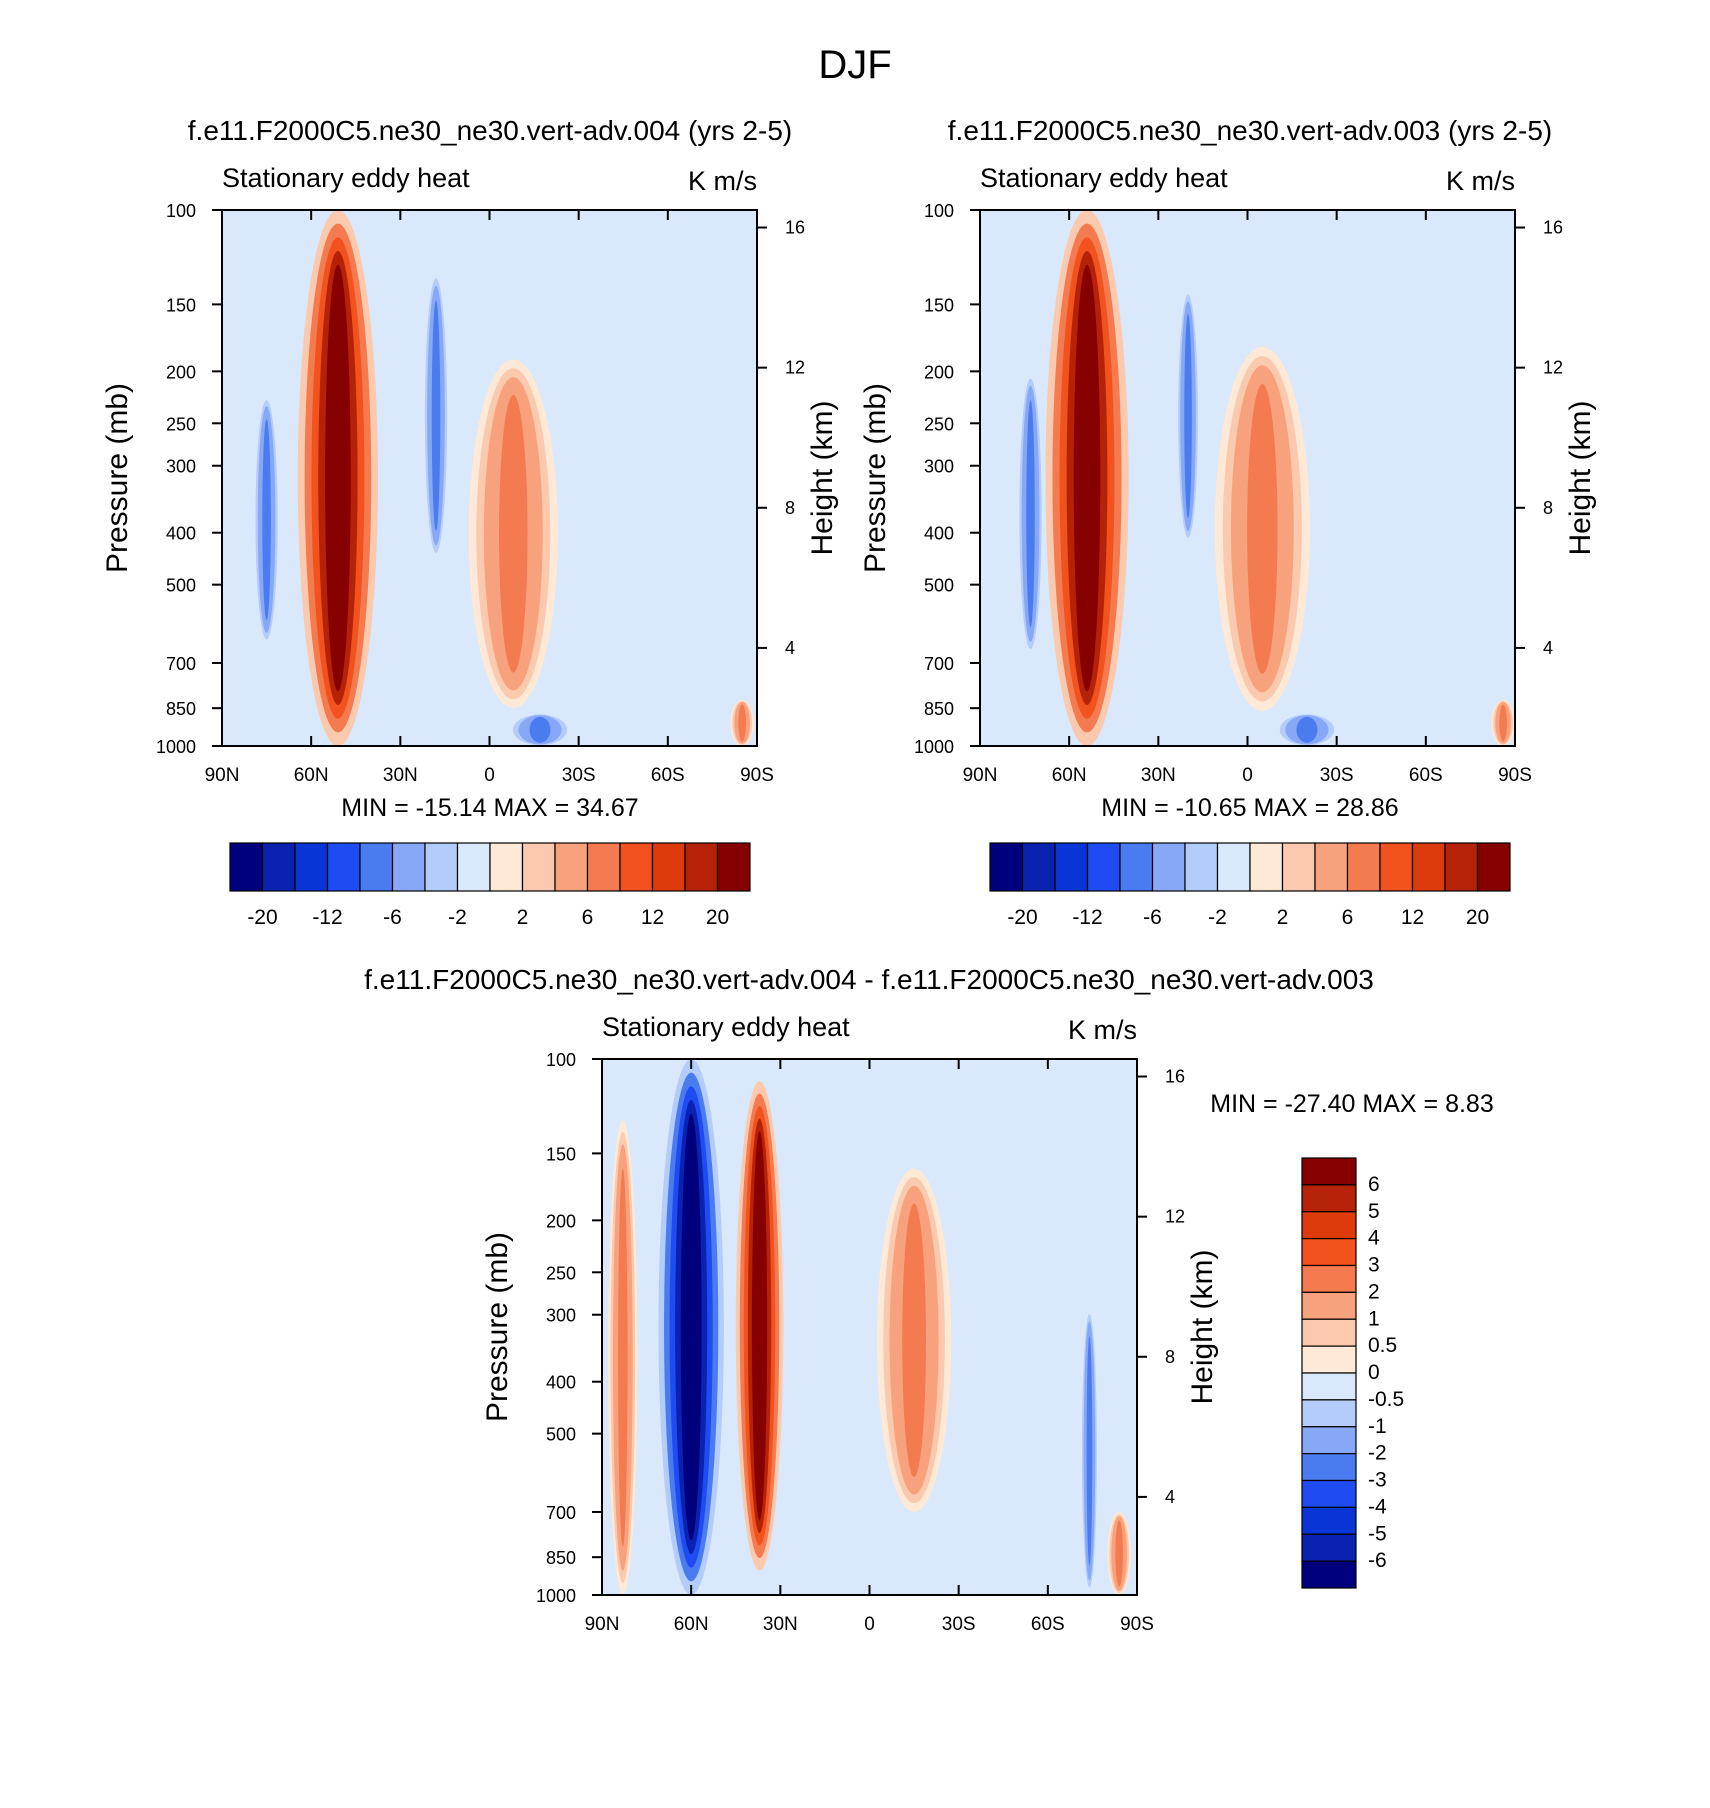  I want to click on colorbar: 6 5 4 3 2 1 0.5 0 -0.5 -1 -2 -3 -4 -5 -6, so click(1352, 1373).